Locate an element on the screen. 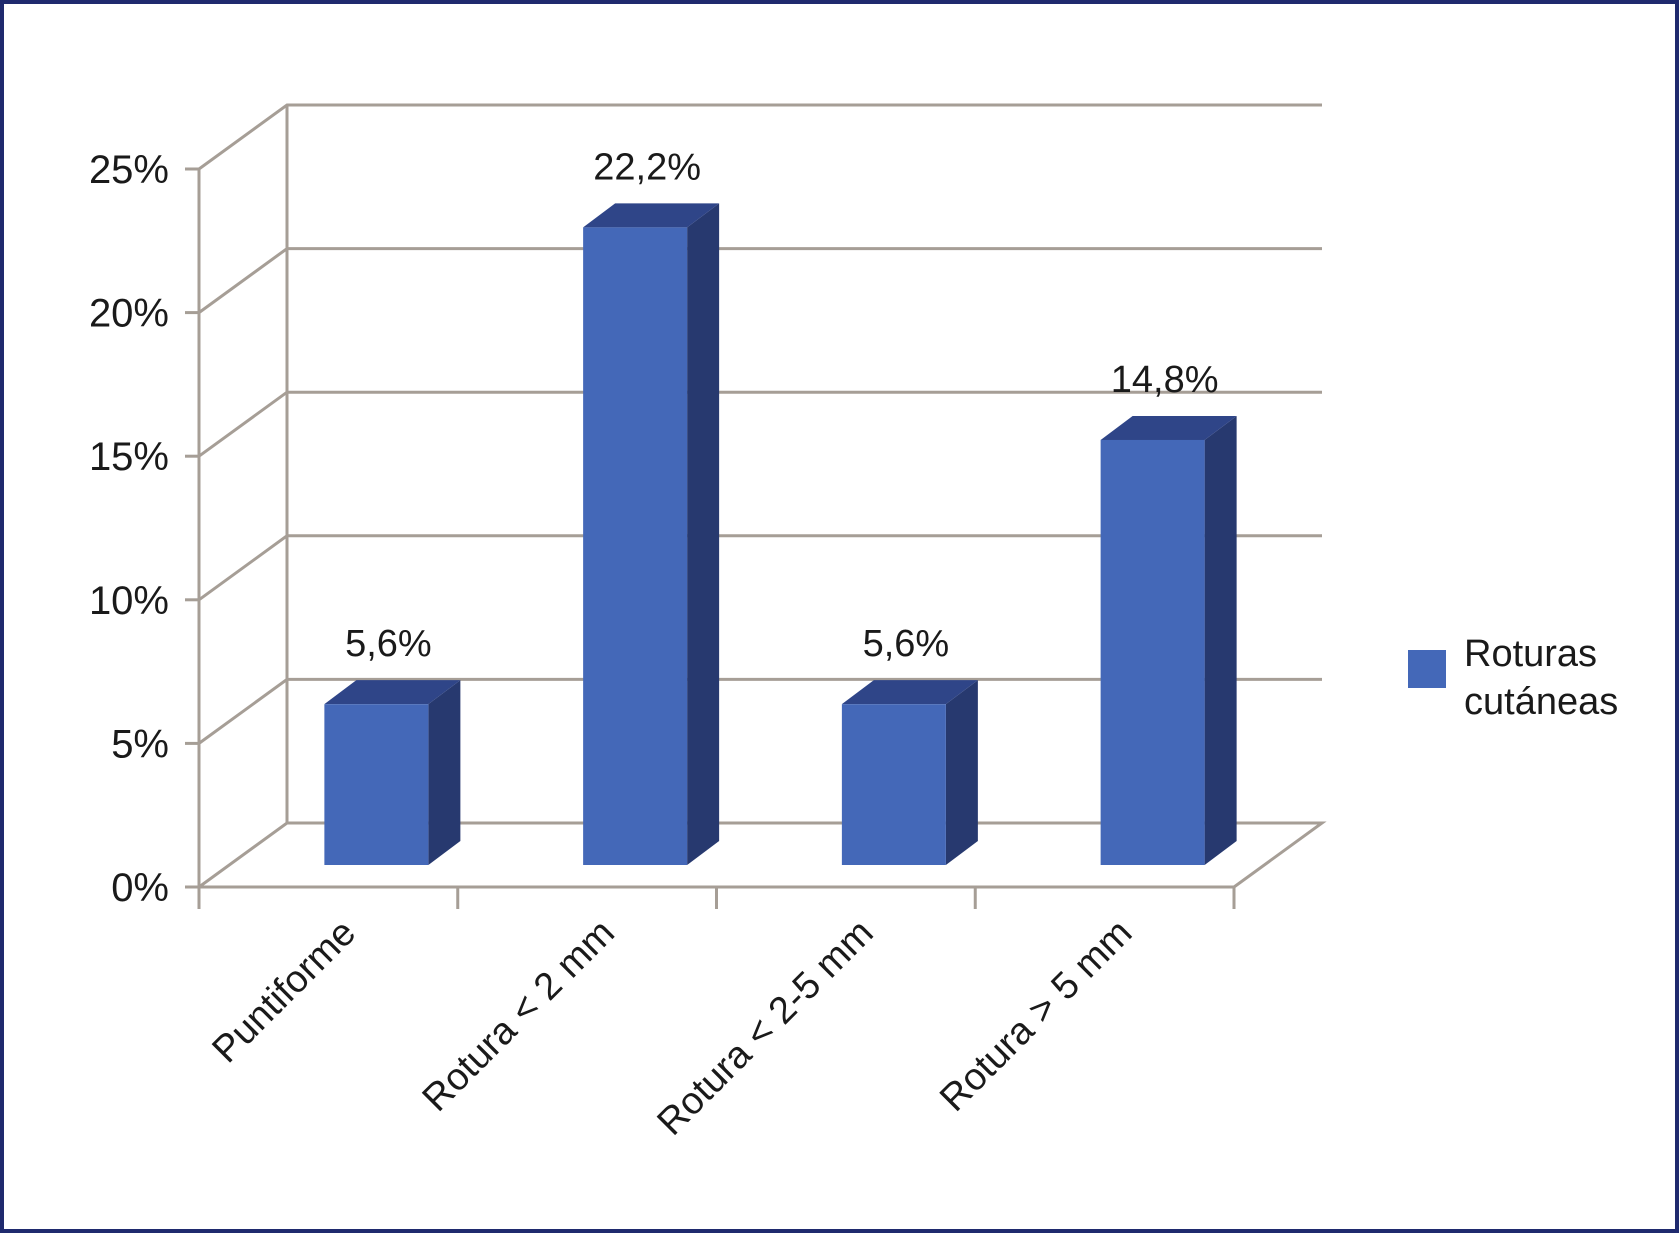  category-label-1: Puntiforme is located at coordinates (284, 992).